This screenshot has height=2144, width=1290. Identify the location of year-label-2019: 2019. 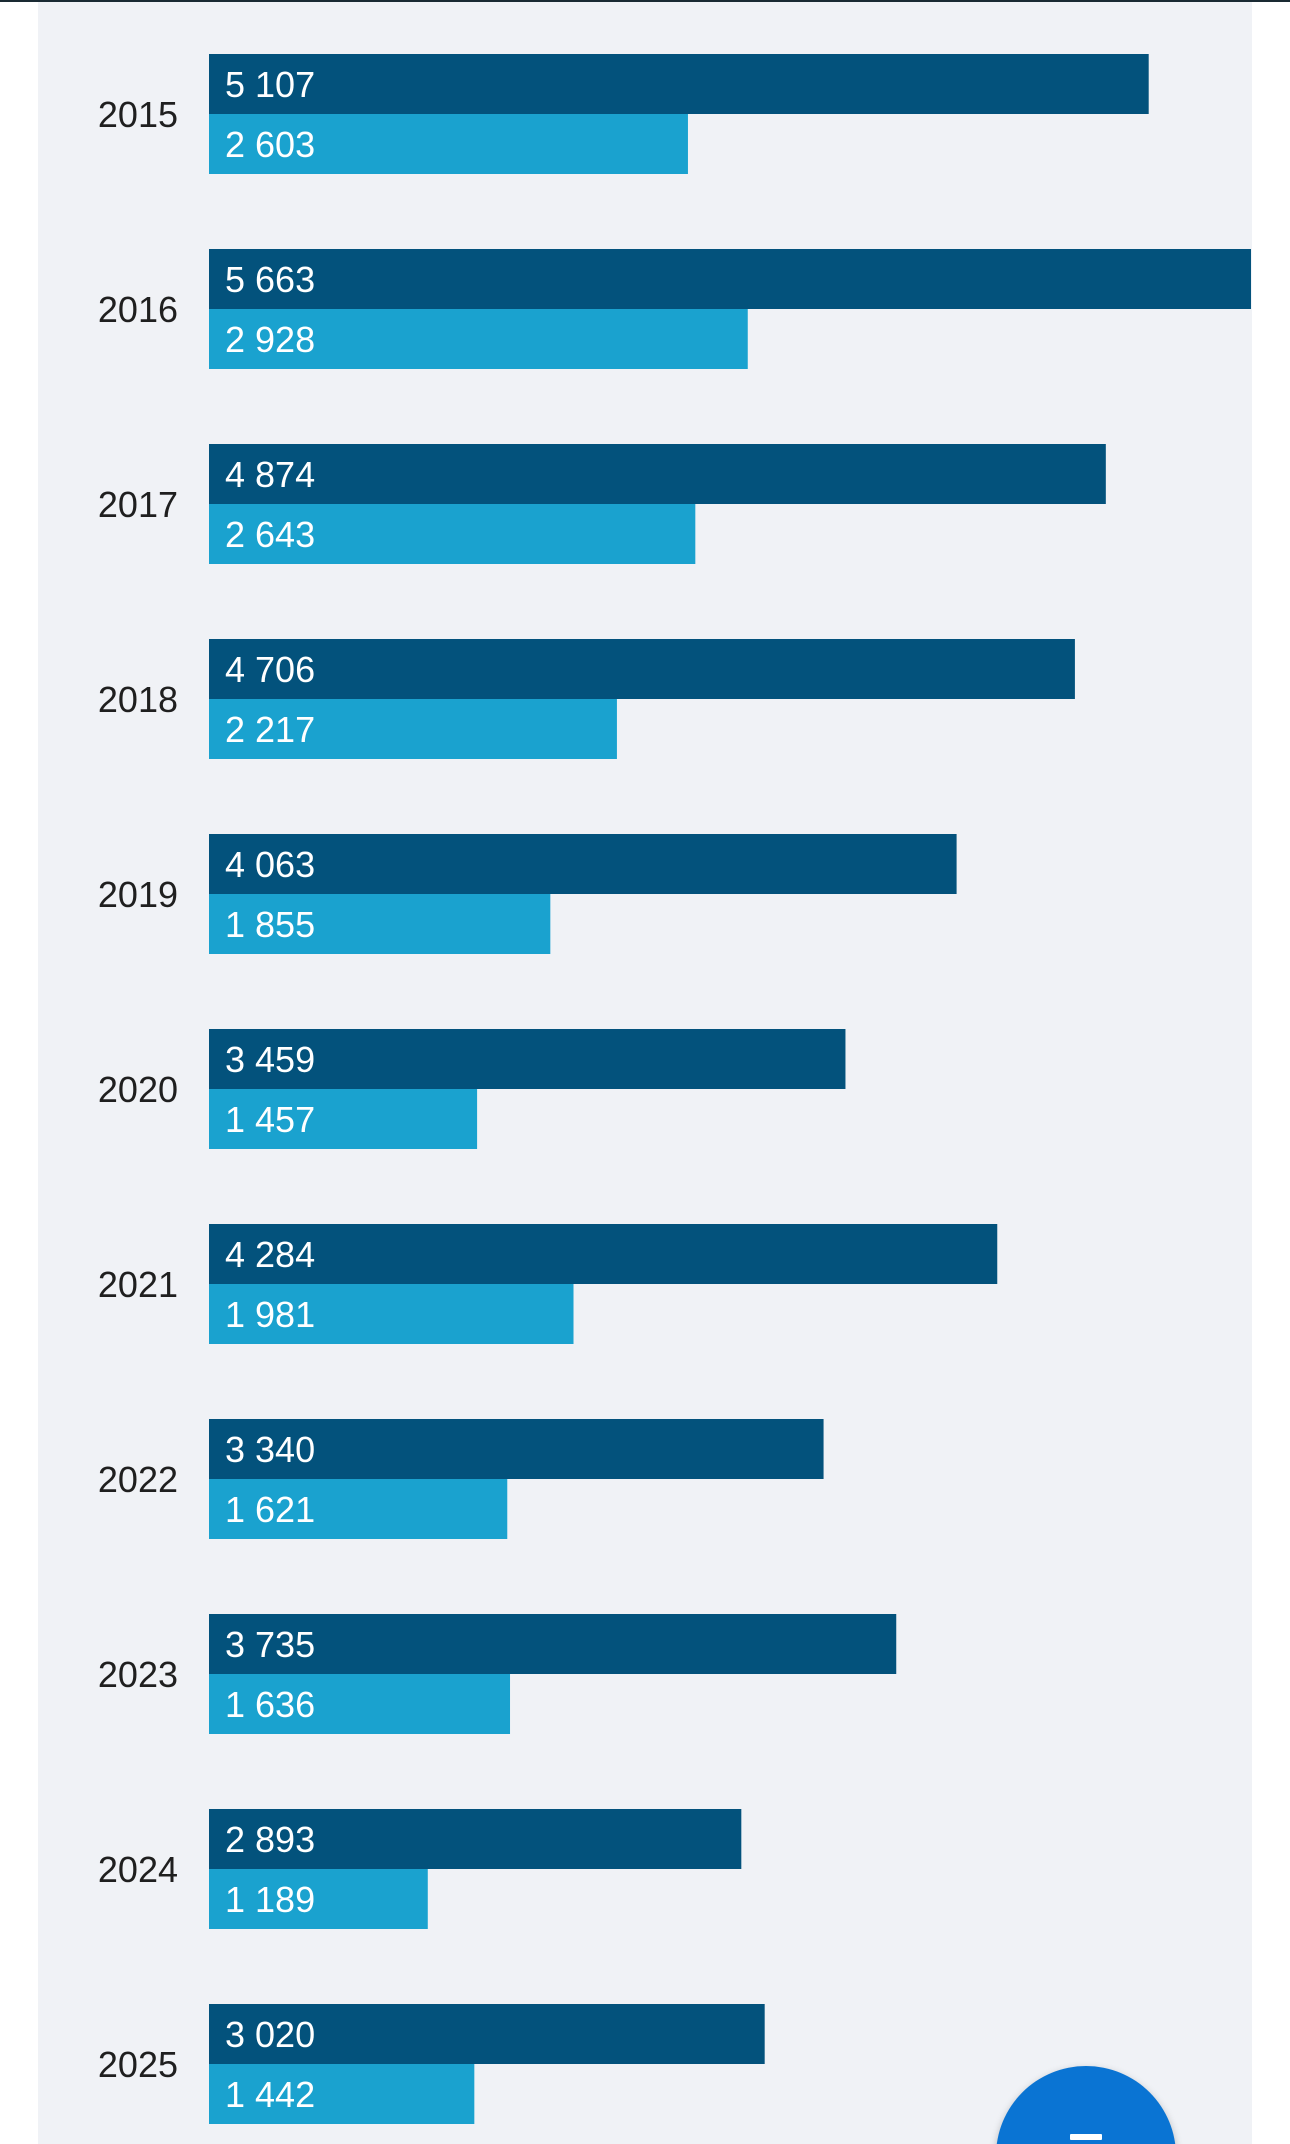
(138, 894).